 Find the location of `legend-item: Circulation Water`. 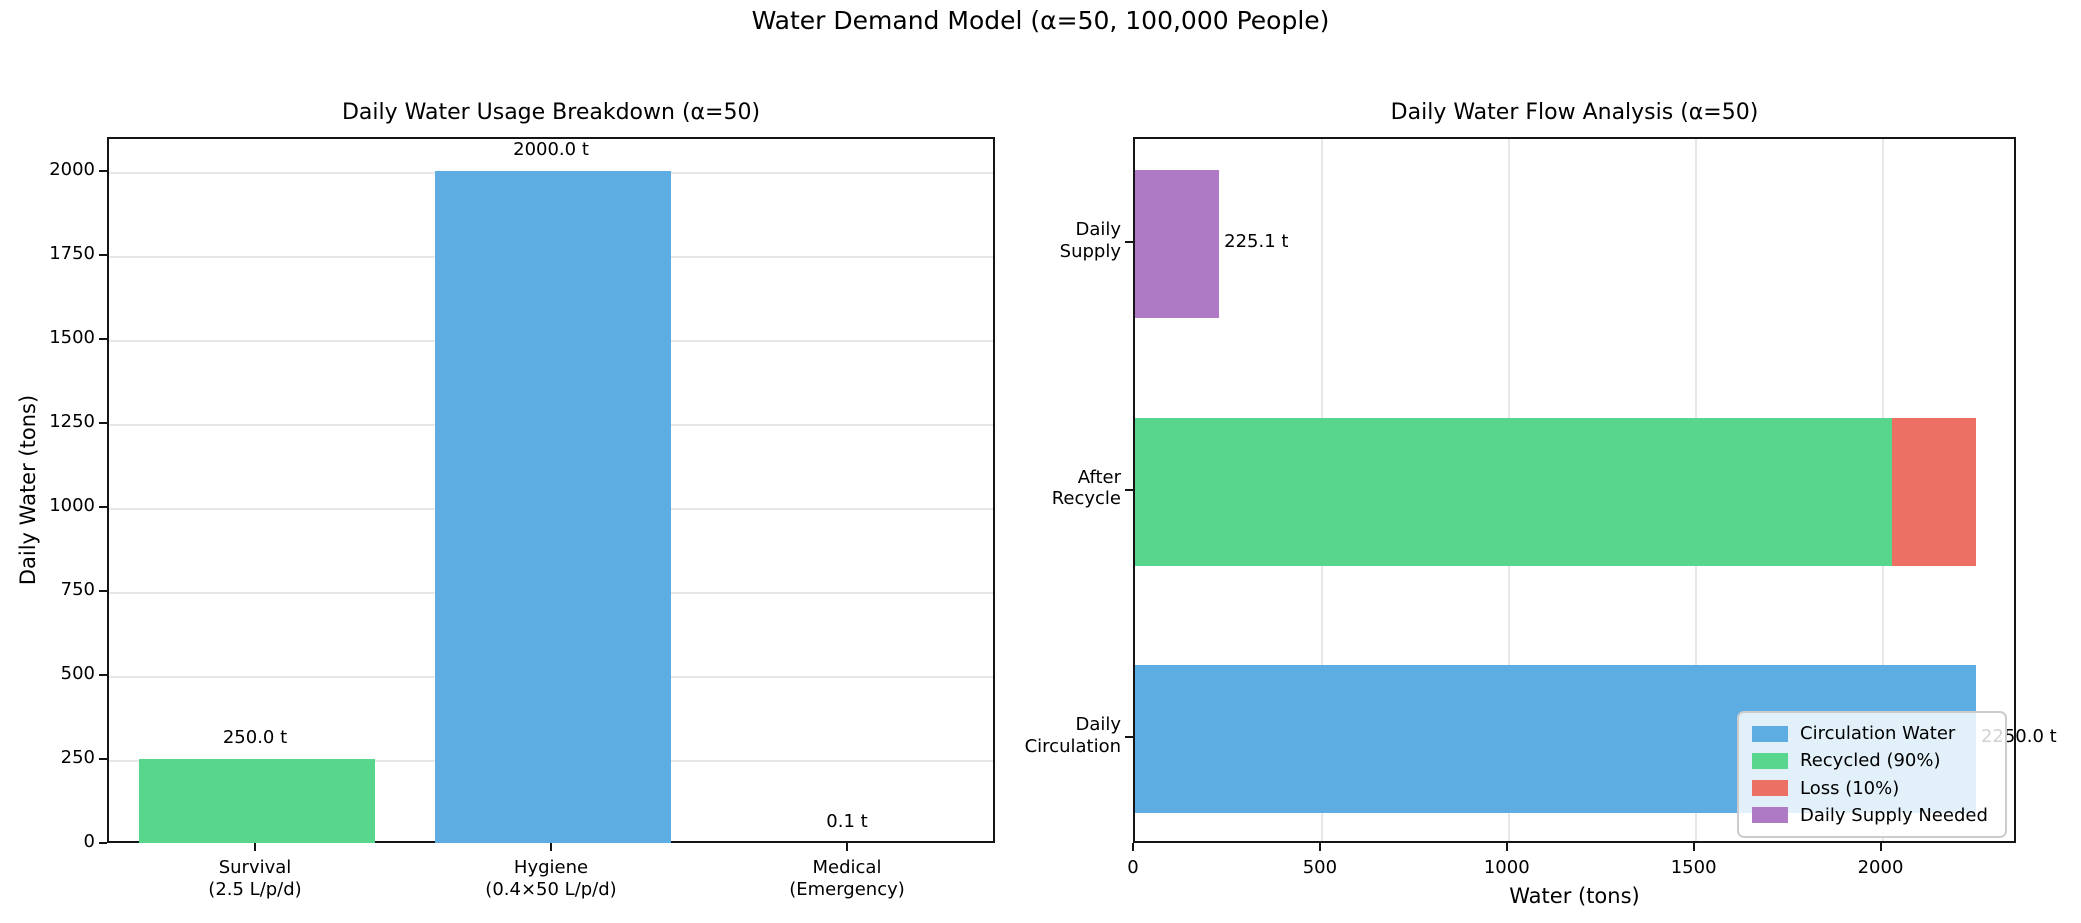

legend-item: Circulation Water is located at coordinates (1872, 733).